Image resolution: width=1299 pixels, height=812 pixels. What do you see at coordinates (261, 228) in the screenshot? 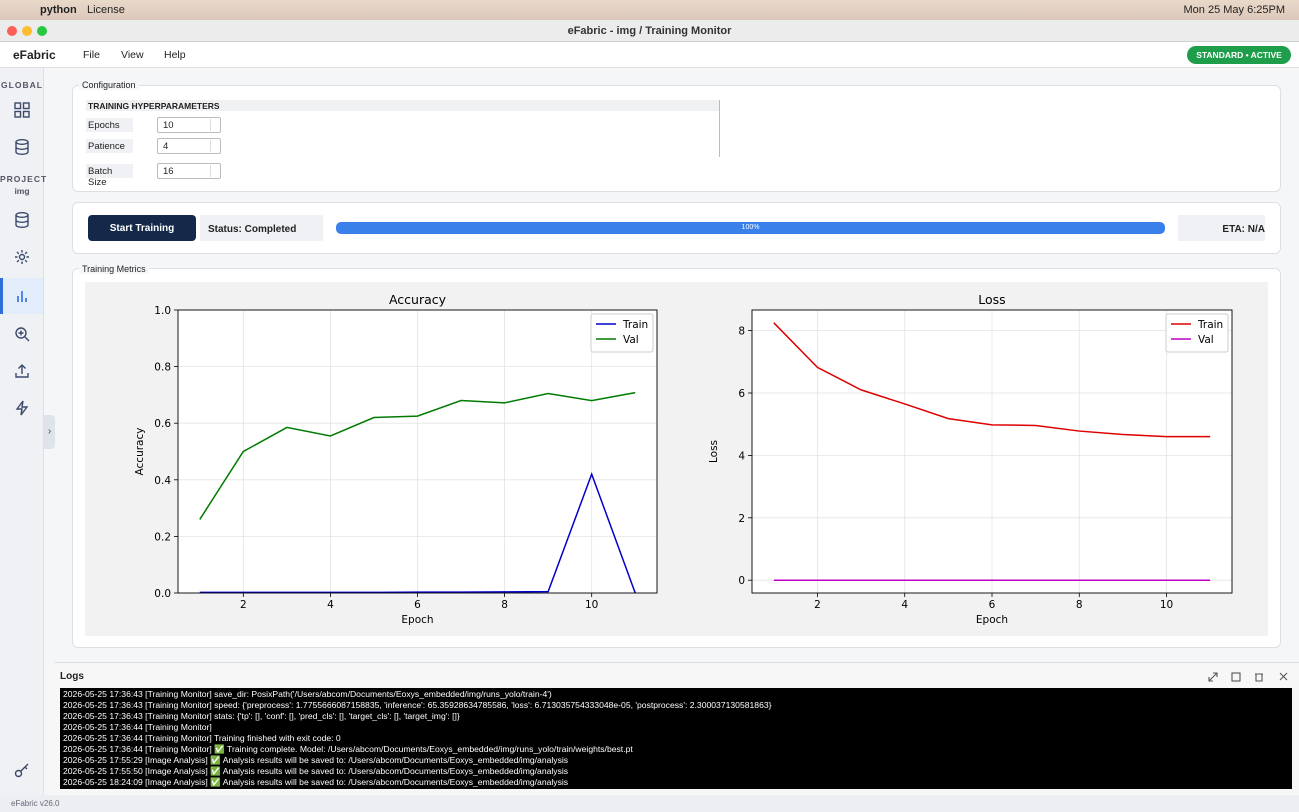
I see `status-label: Status: Completed` at bounding box center [261, 228].